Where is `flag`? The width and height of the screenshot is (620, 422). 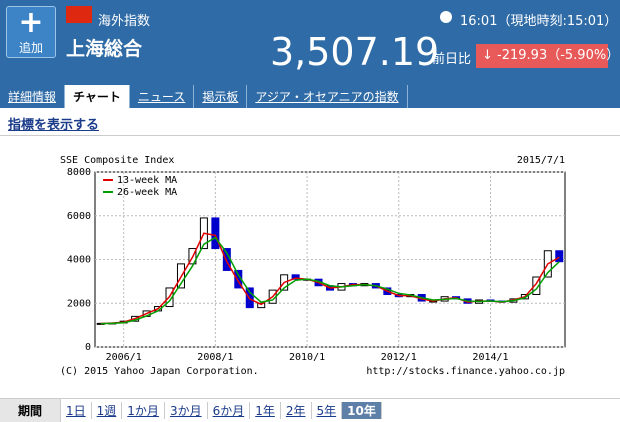 flag is located at coordinates (79, 14).